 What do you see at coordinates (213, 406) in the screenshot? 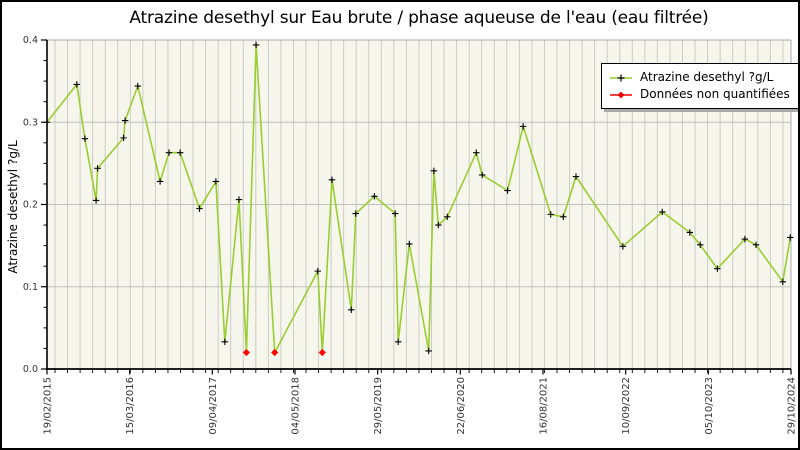
I see `x-tick-label: 09/04/2017` at bounding box center [213, 406].